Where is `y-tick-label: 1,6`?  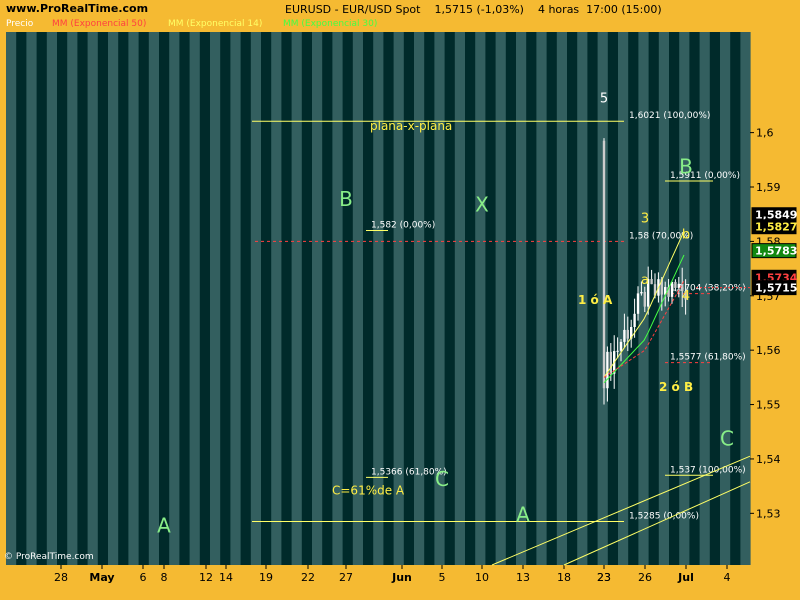 y-tick-label: 1,6 is located at coordinates (765, 133).